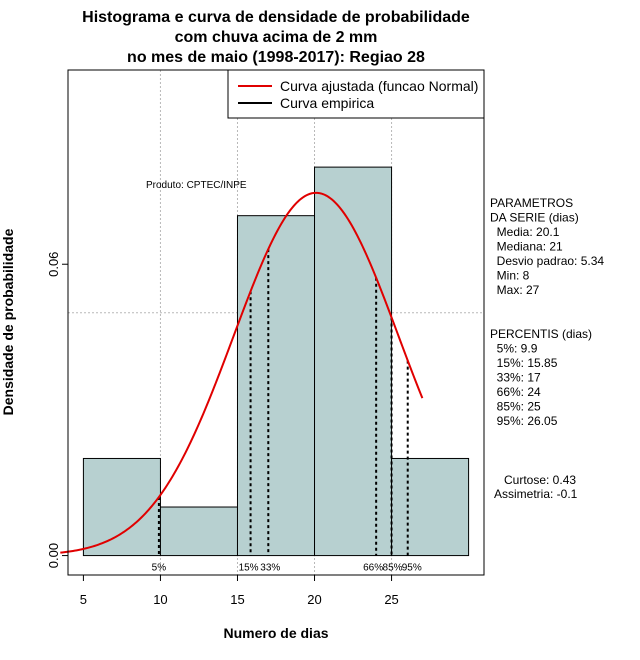 Image resolution: width=640 pixels, height=660 pixels. Describe the element at coordinates (525, 232) in the screenshot. I see `stats-param-line: Media: 20.1` at that location.